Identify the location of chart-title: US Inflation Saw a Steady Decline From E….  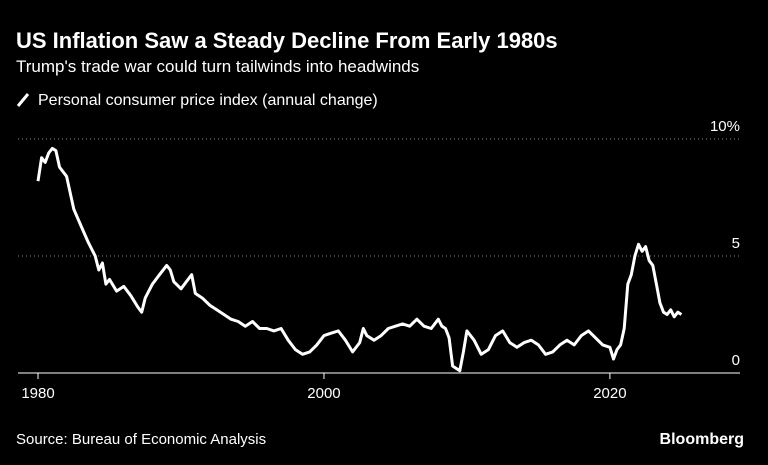
(287, 40).